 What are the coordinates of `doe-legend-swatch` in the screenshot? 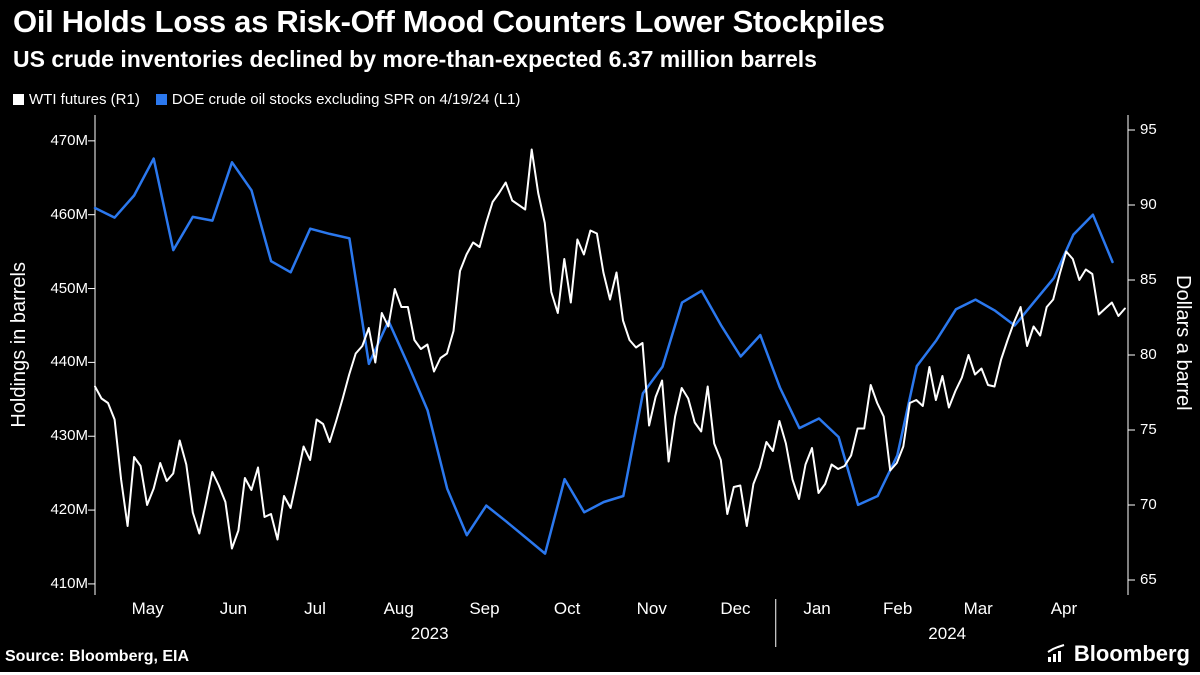 It's located at (161, 99).